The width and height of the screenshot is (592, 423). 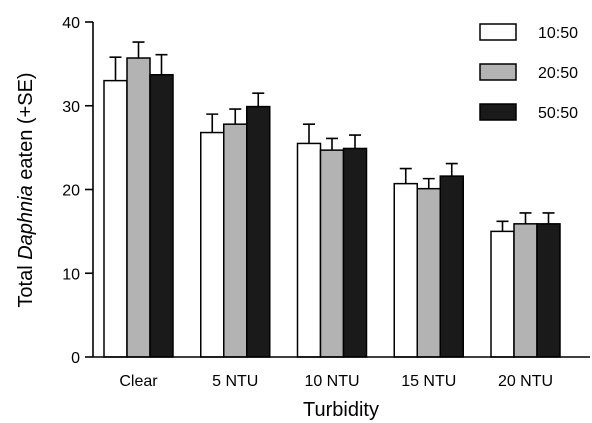 I want to click on x-tick-label: 15 NTU, so click(x=428, y=381).